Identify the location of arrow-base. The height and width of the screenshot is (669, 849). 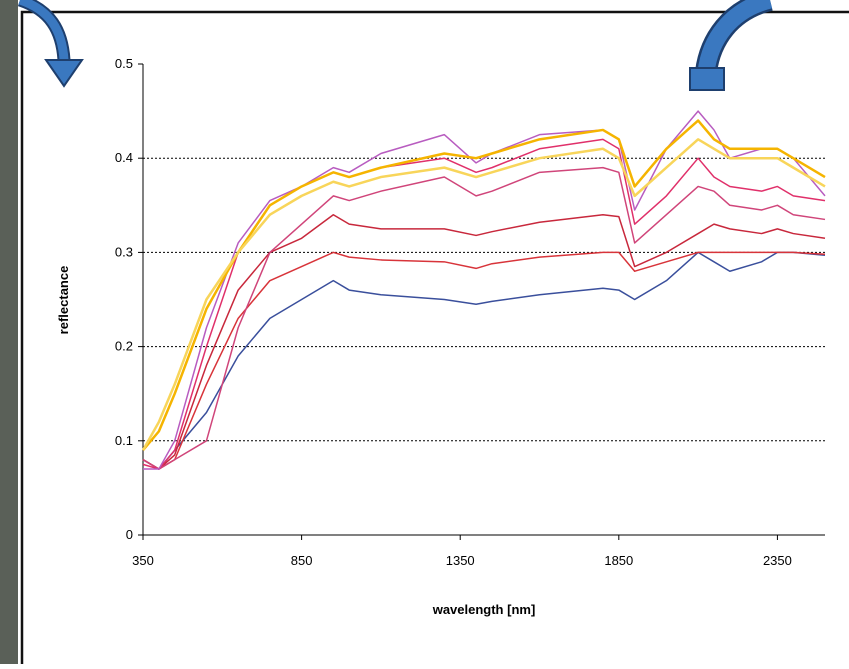
(707, 79).